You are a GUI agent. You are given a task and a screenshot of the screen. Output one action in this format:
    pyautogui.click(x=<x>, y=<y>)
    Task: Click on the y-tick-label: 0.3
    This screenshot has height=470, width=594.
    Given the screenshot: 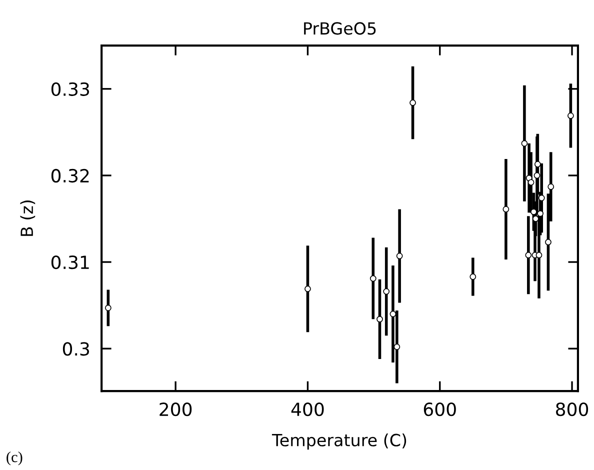 What is the action you would take?
    pyautogui.click(x=76, y=349)
    